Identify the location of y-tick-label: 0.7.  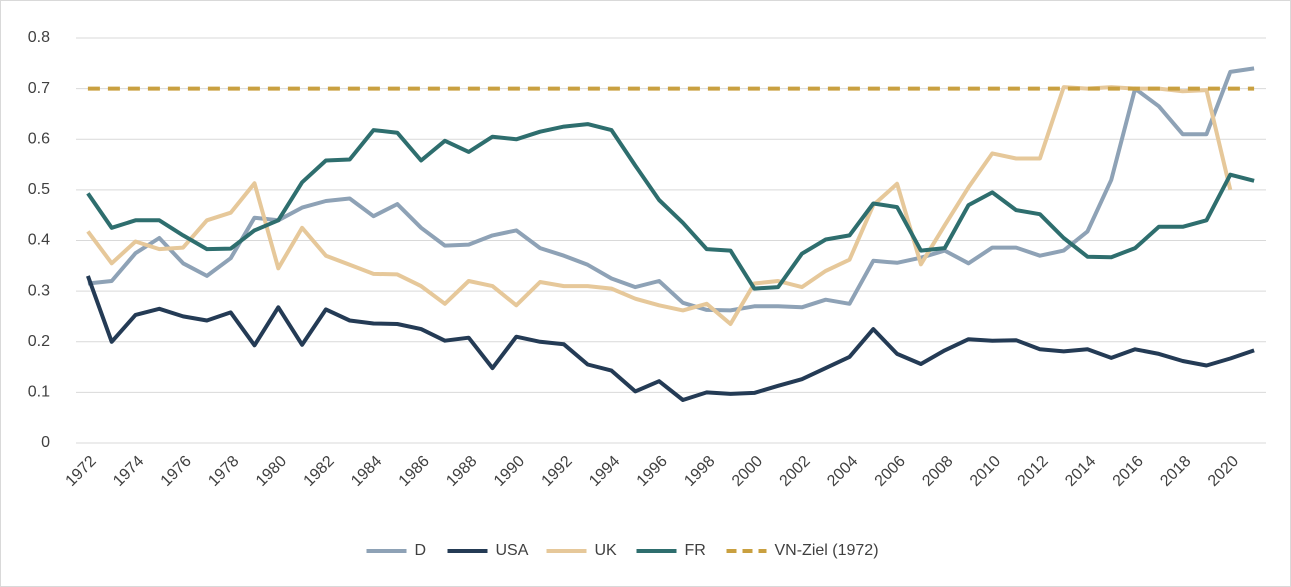
(39, 88).